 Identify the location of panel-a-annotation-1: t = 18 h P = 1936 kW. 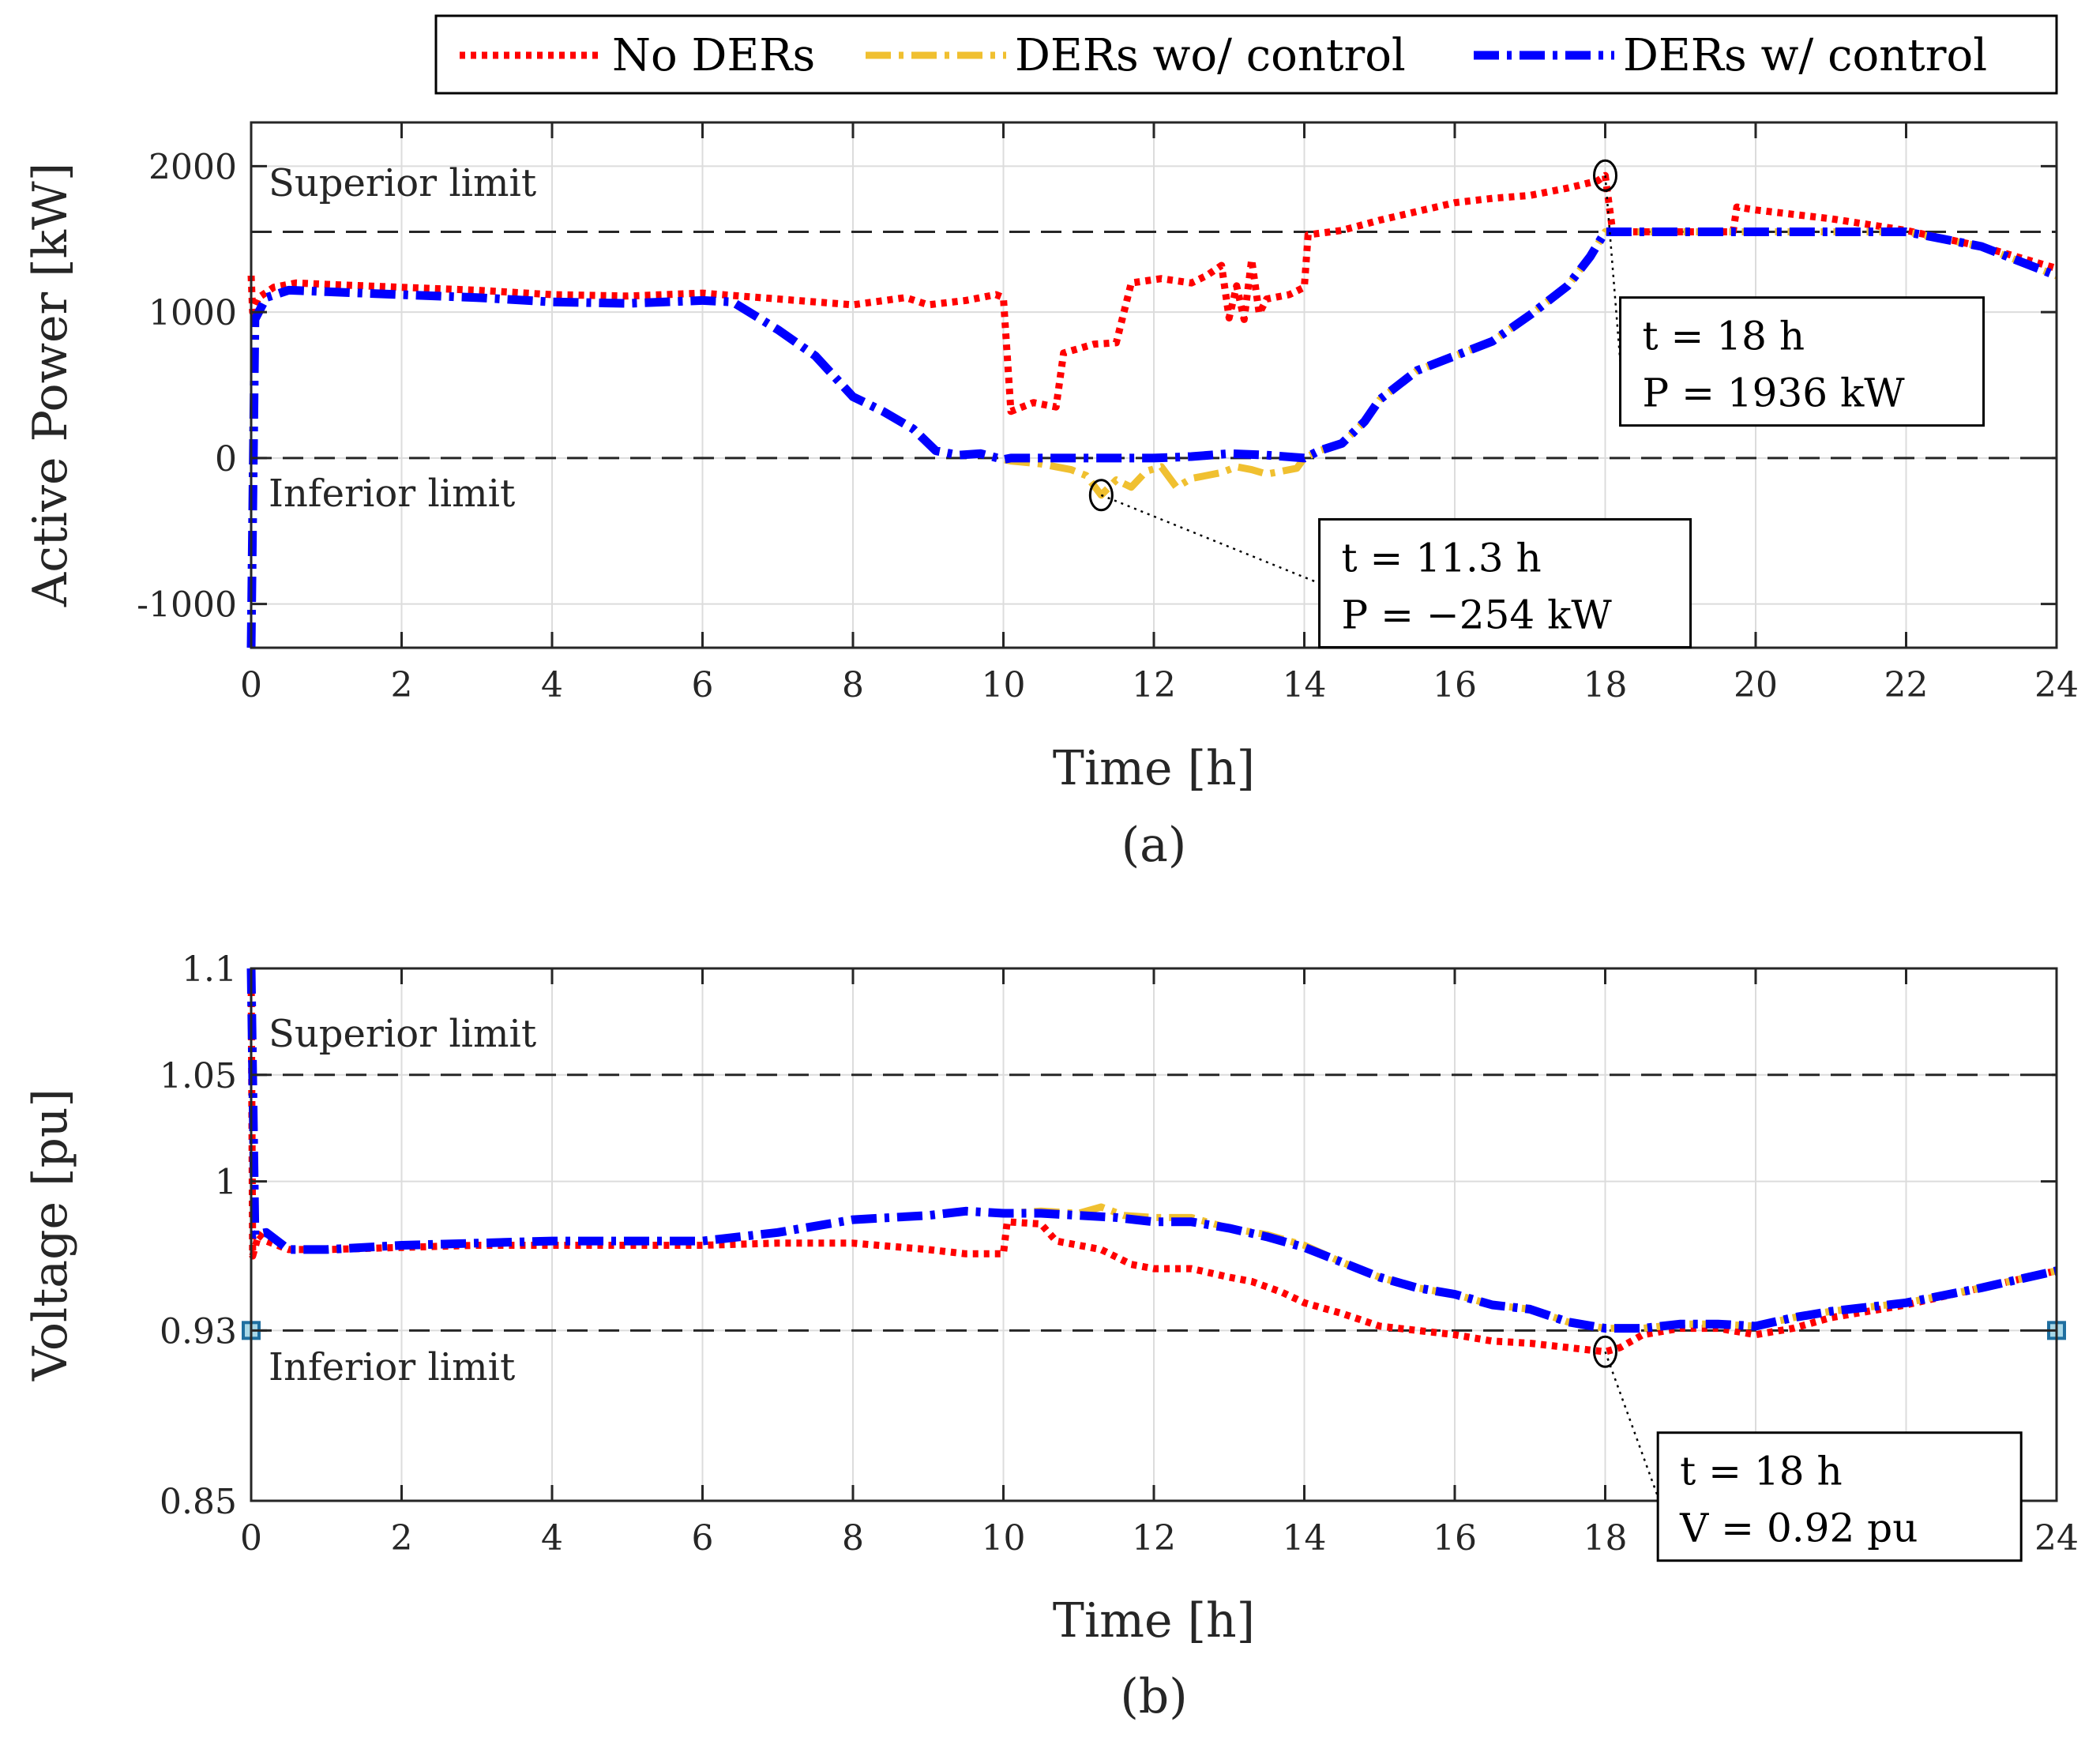
(1789, 293).